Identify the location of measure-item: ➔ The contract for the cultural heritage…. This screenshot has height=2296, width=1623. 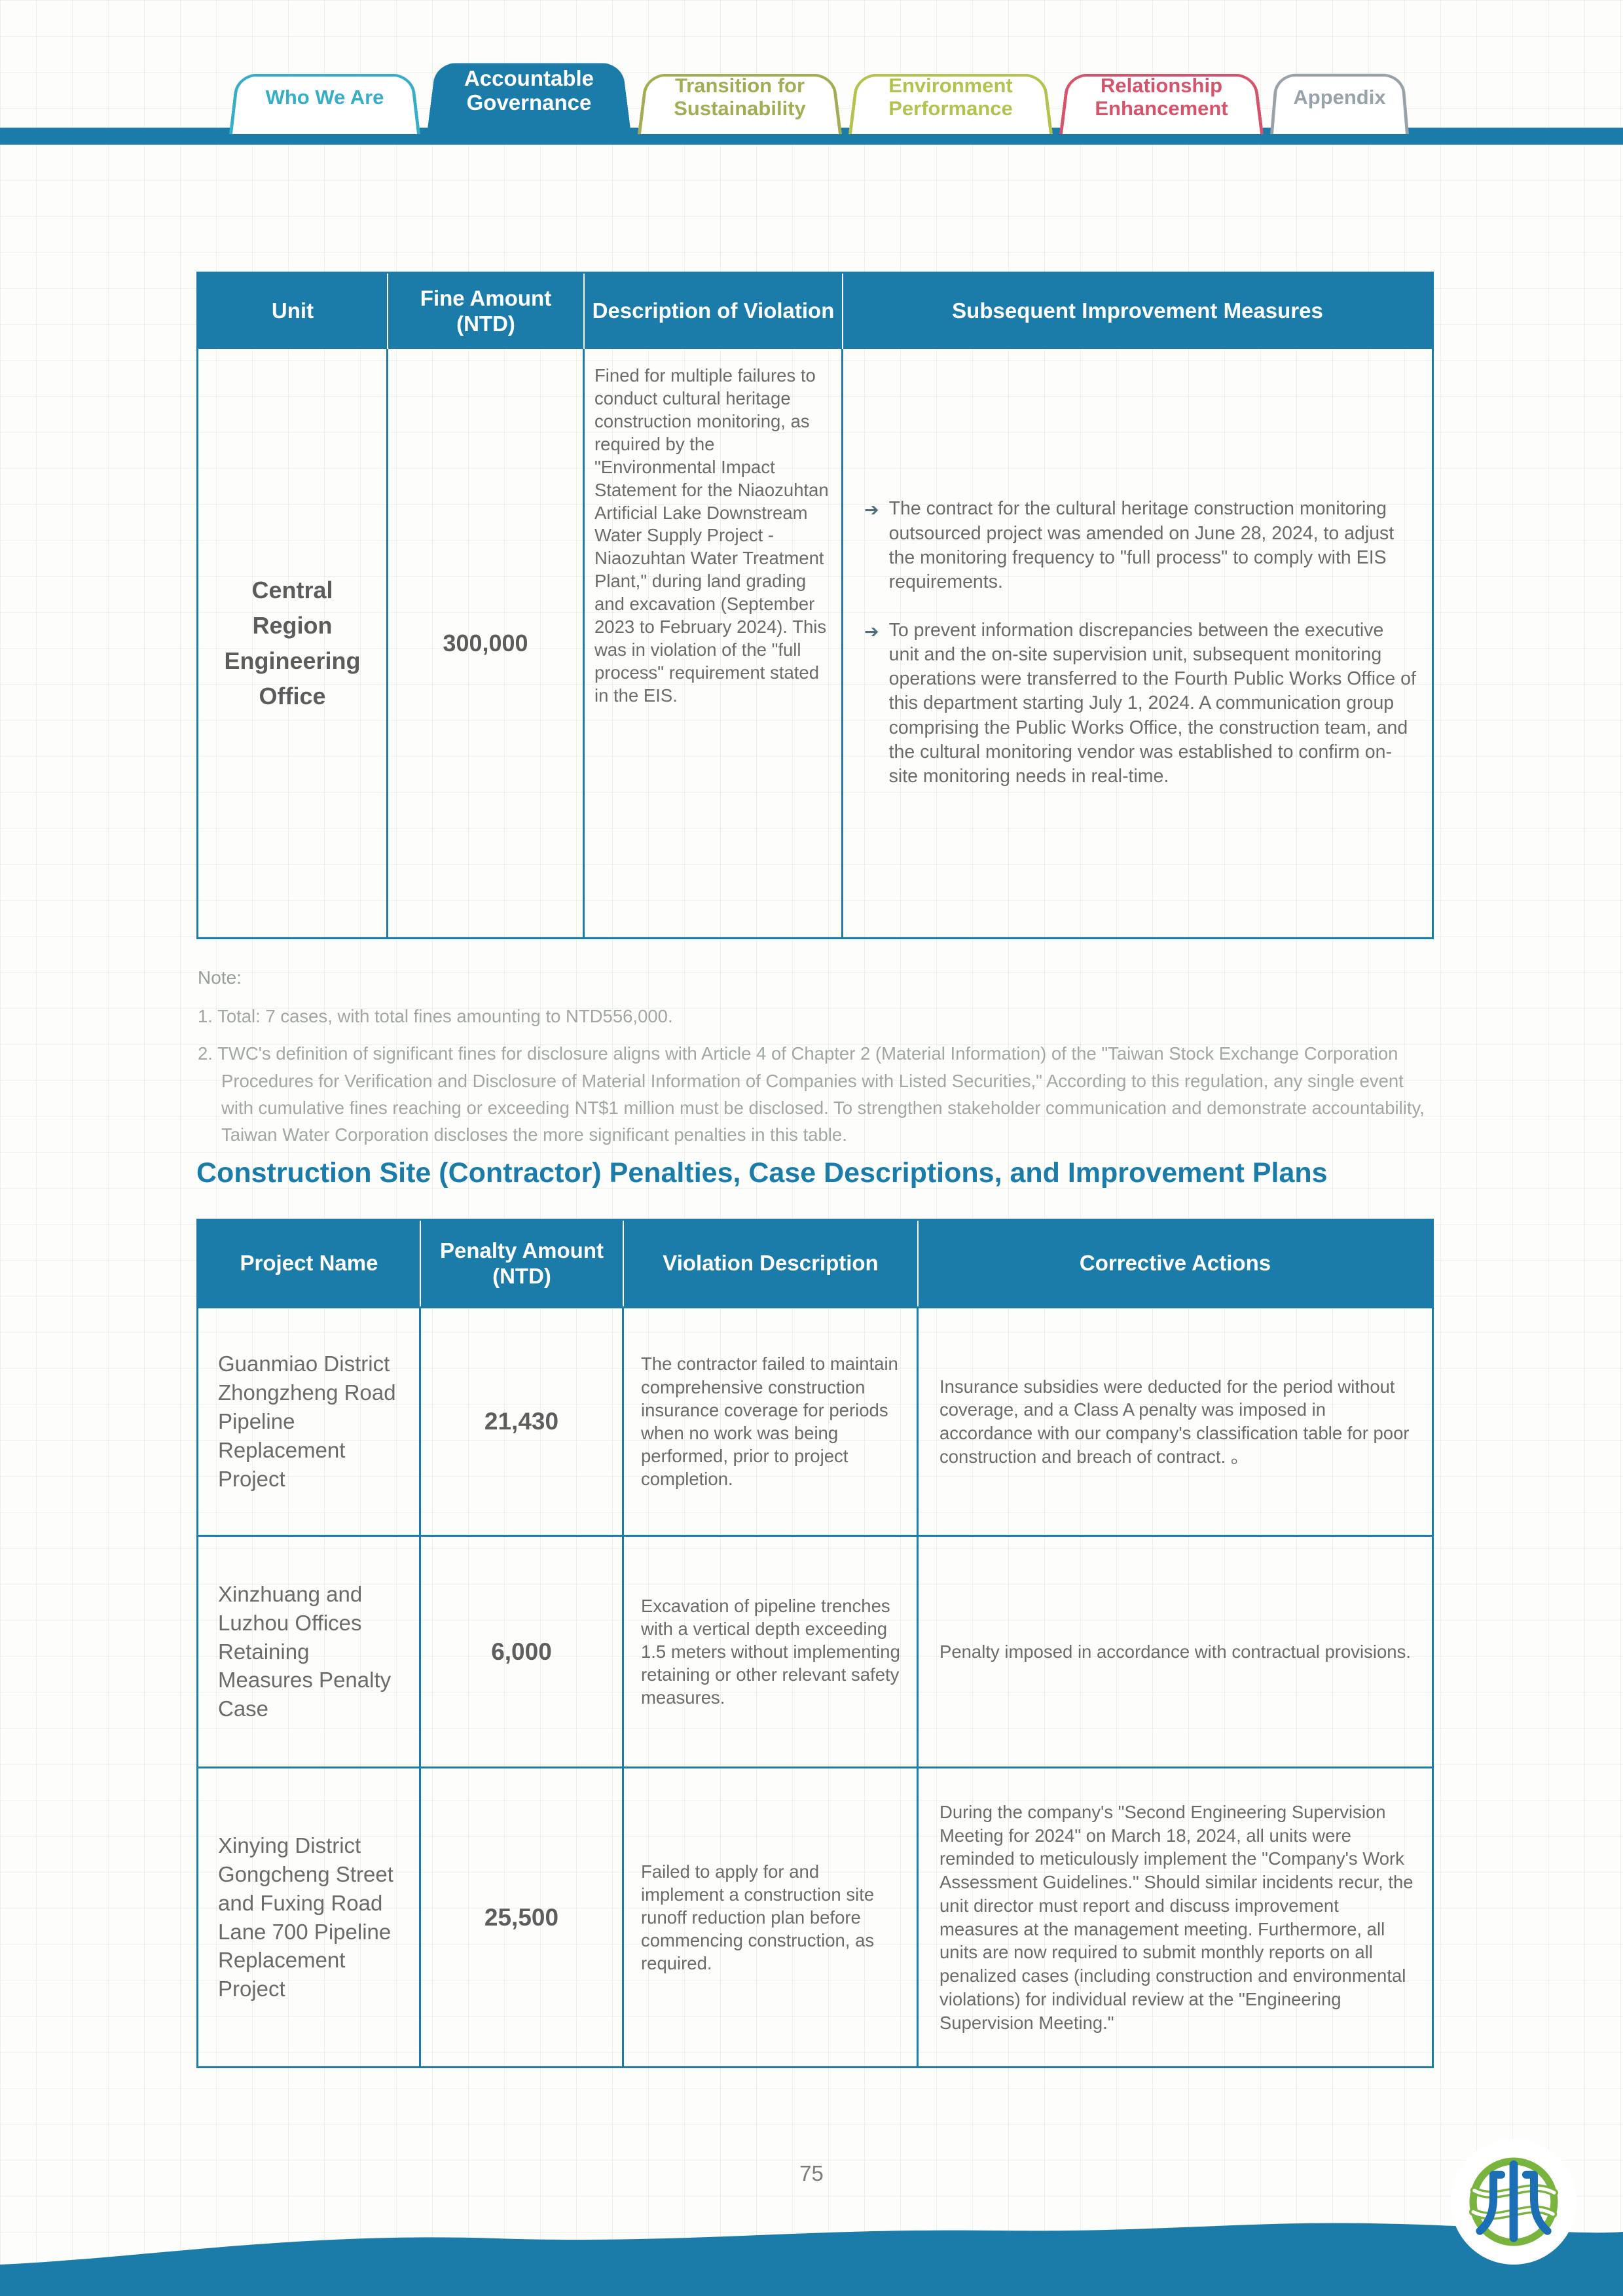
(1140, 545).